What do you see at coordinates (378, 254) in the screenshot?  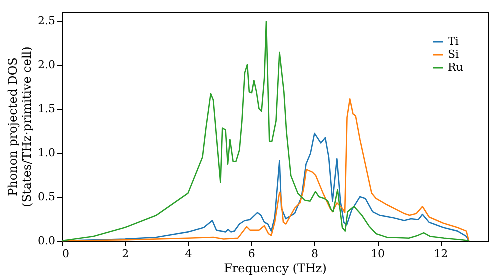 I see `x-tick-label: 10` at bounding box center [378, 254].